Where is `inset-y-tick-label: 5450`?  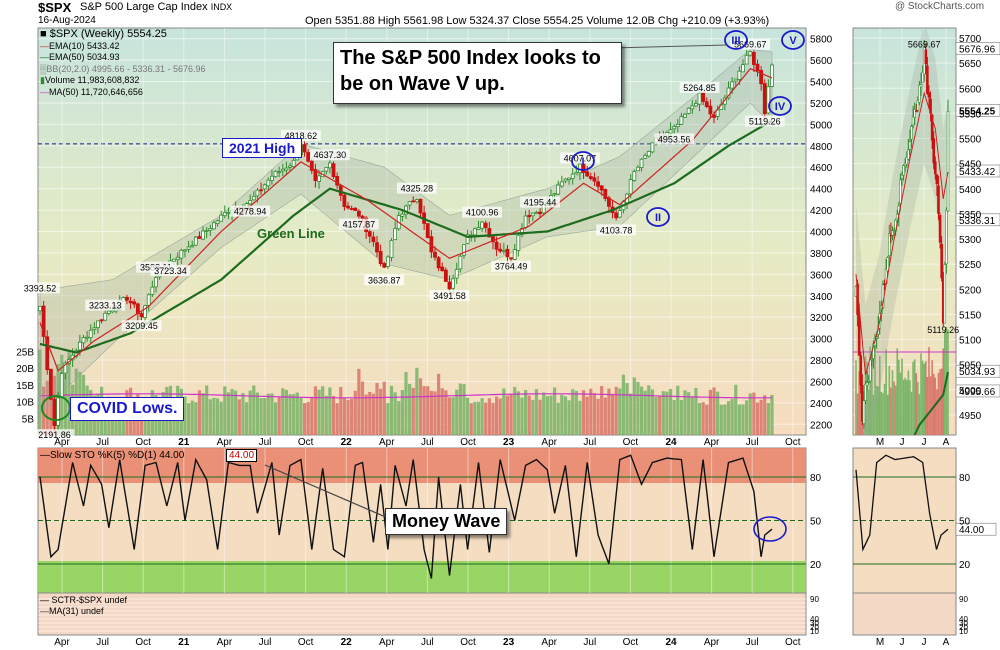
inset-y-tick-label: 5450 is located at coordinates (970, 165).